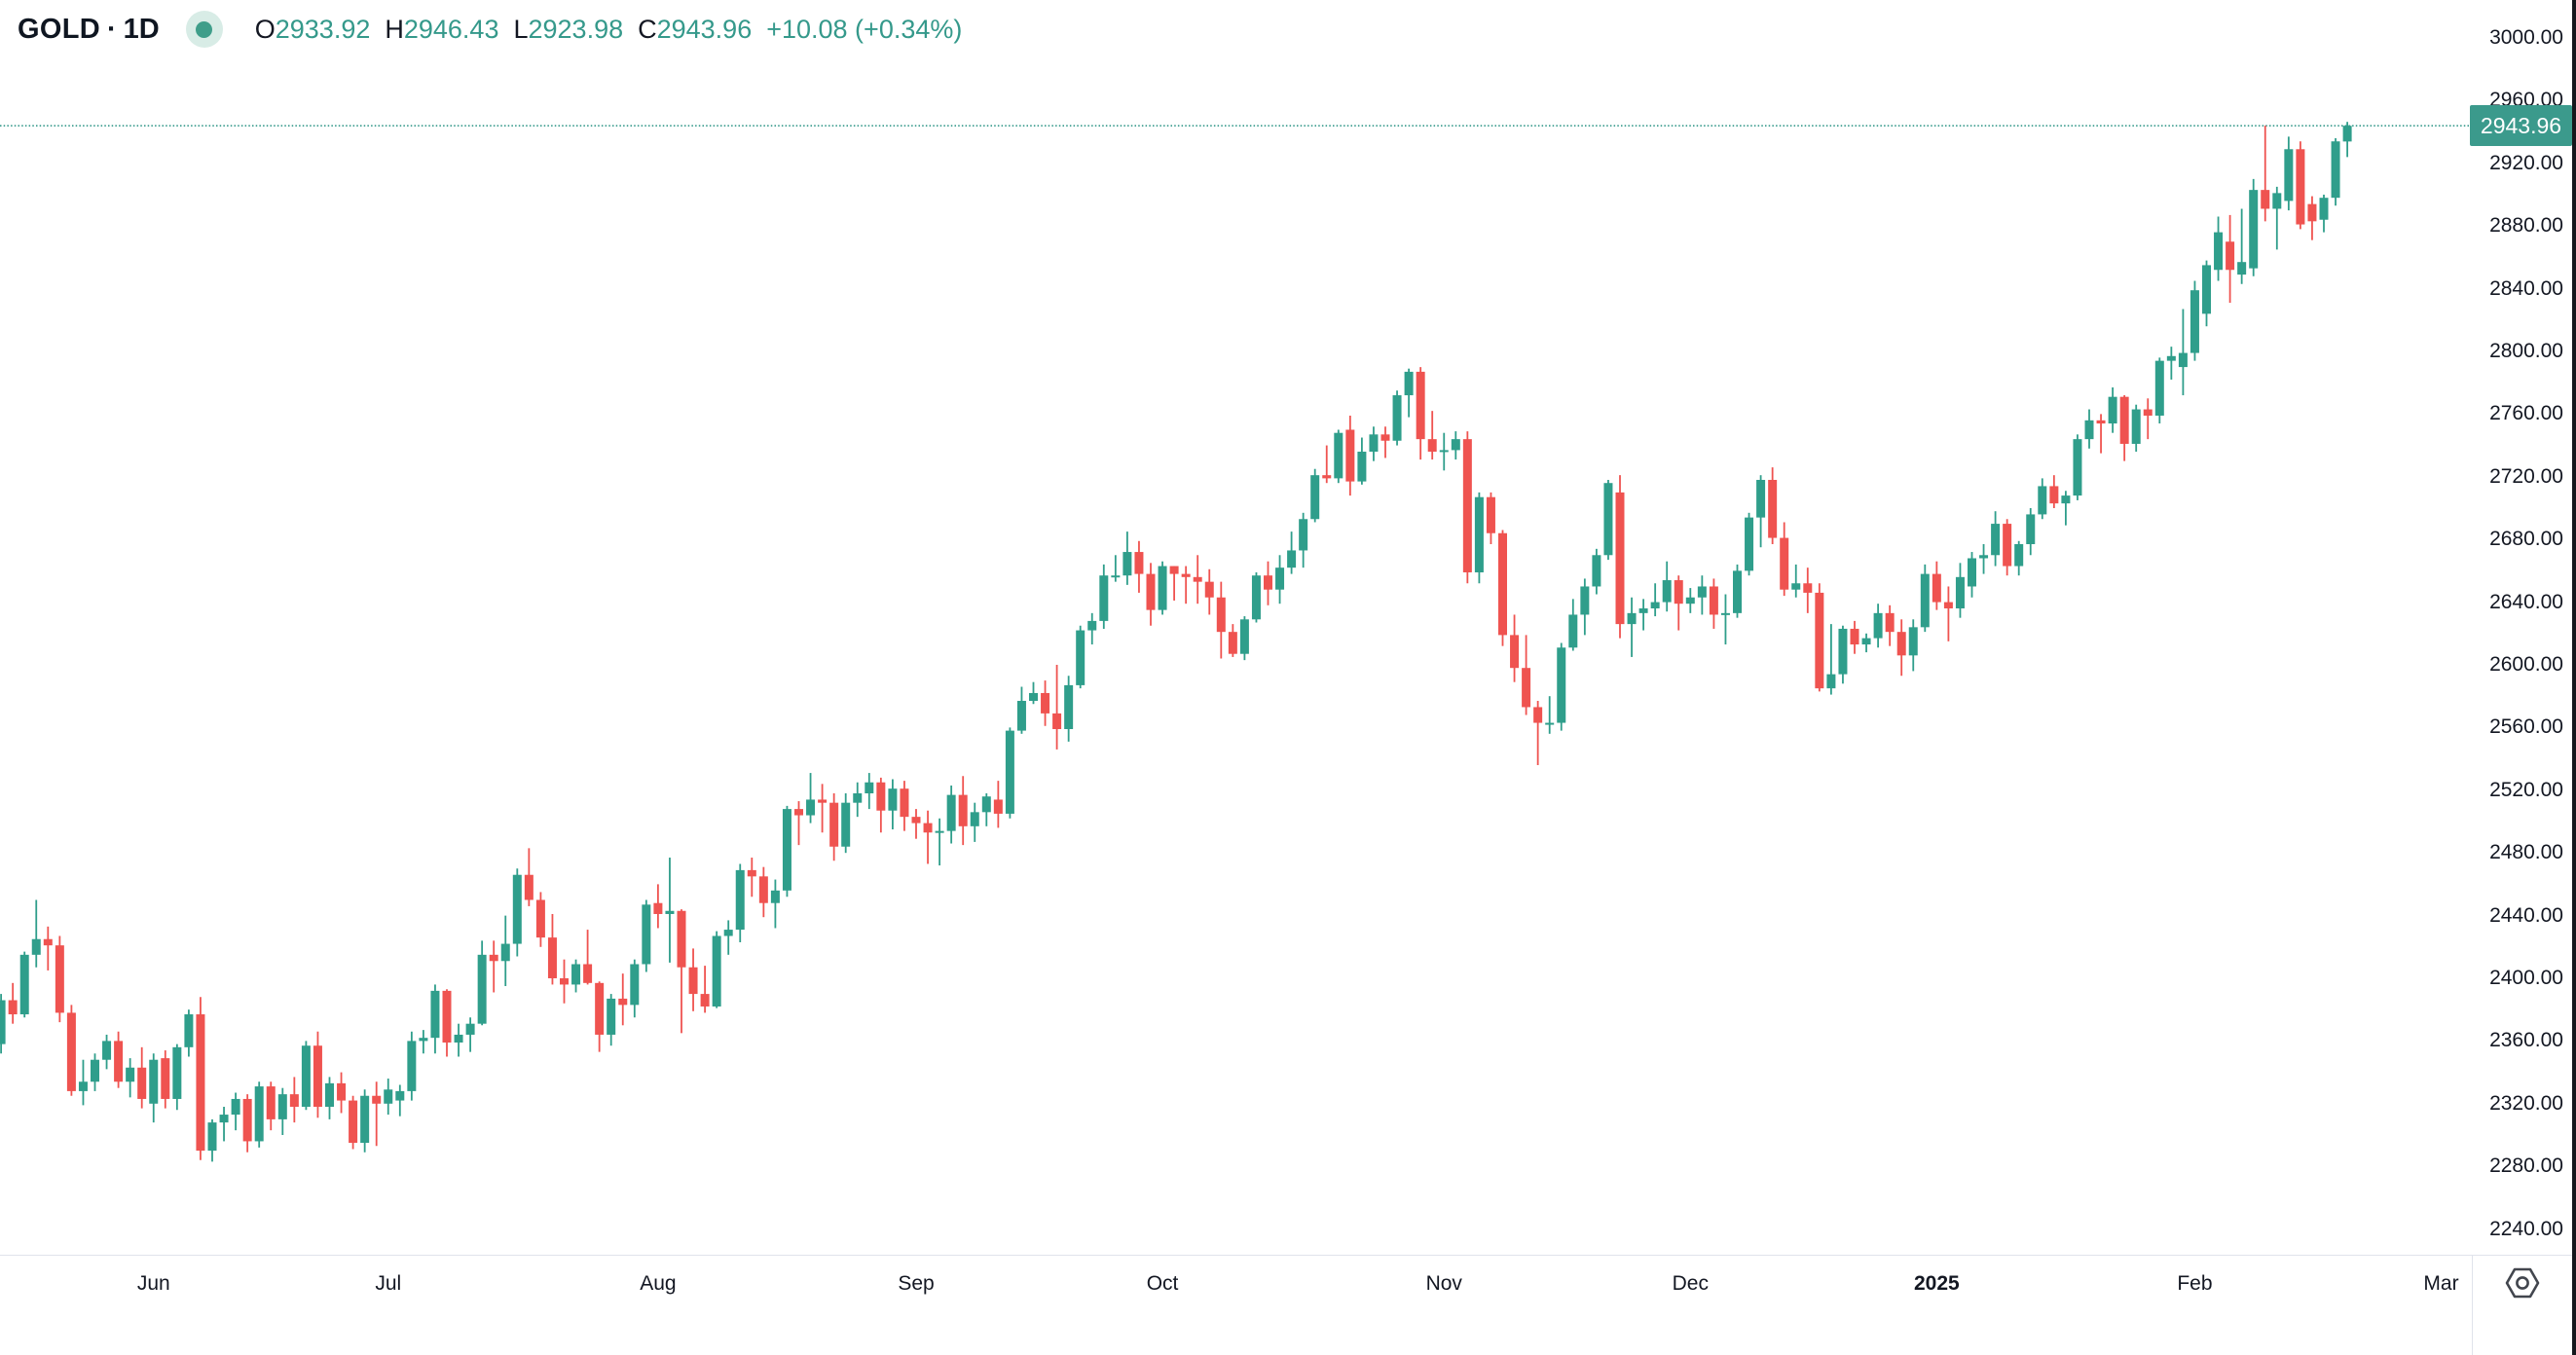 The width and height of the screenshot is (2576, 1355). I want to click on gear-icon, so click(2522, 1283).